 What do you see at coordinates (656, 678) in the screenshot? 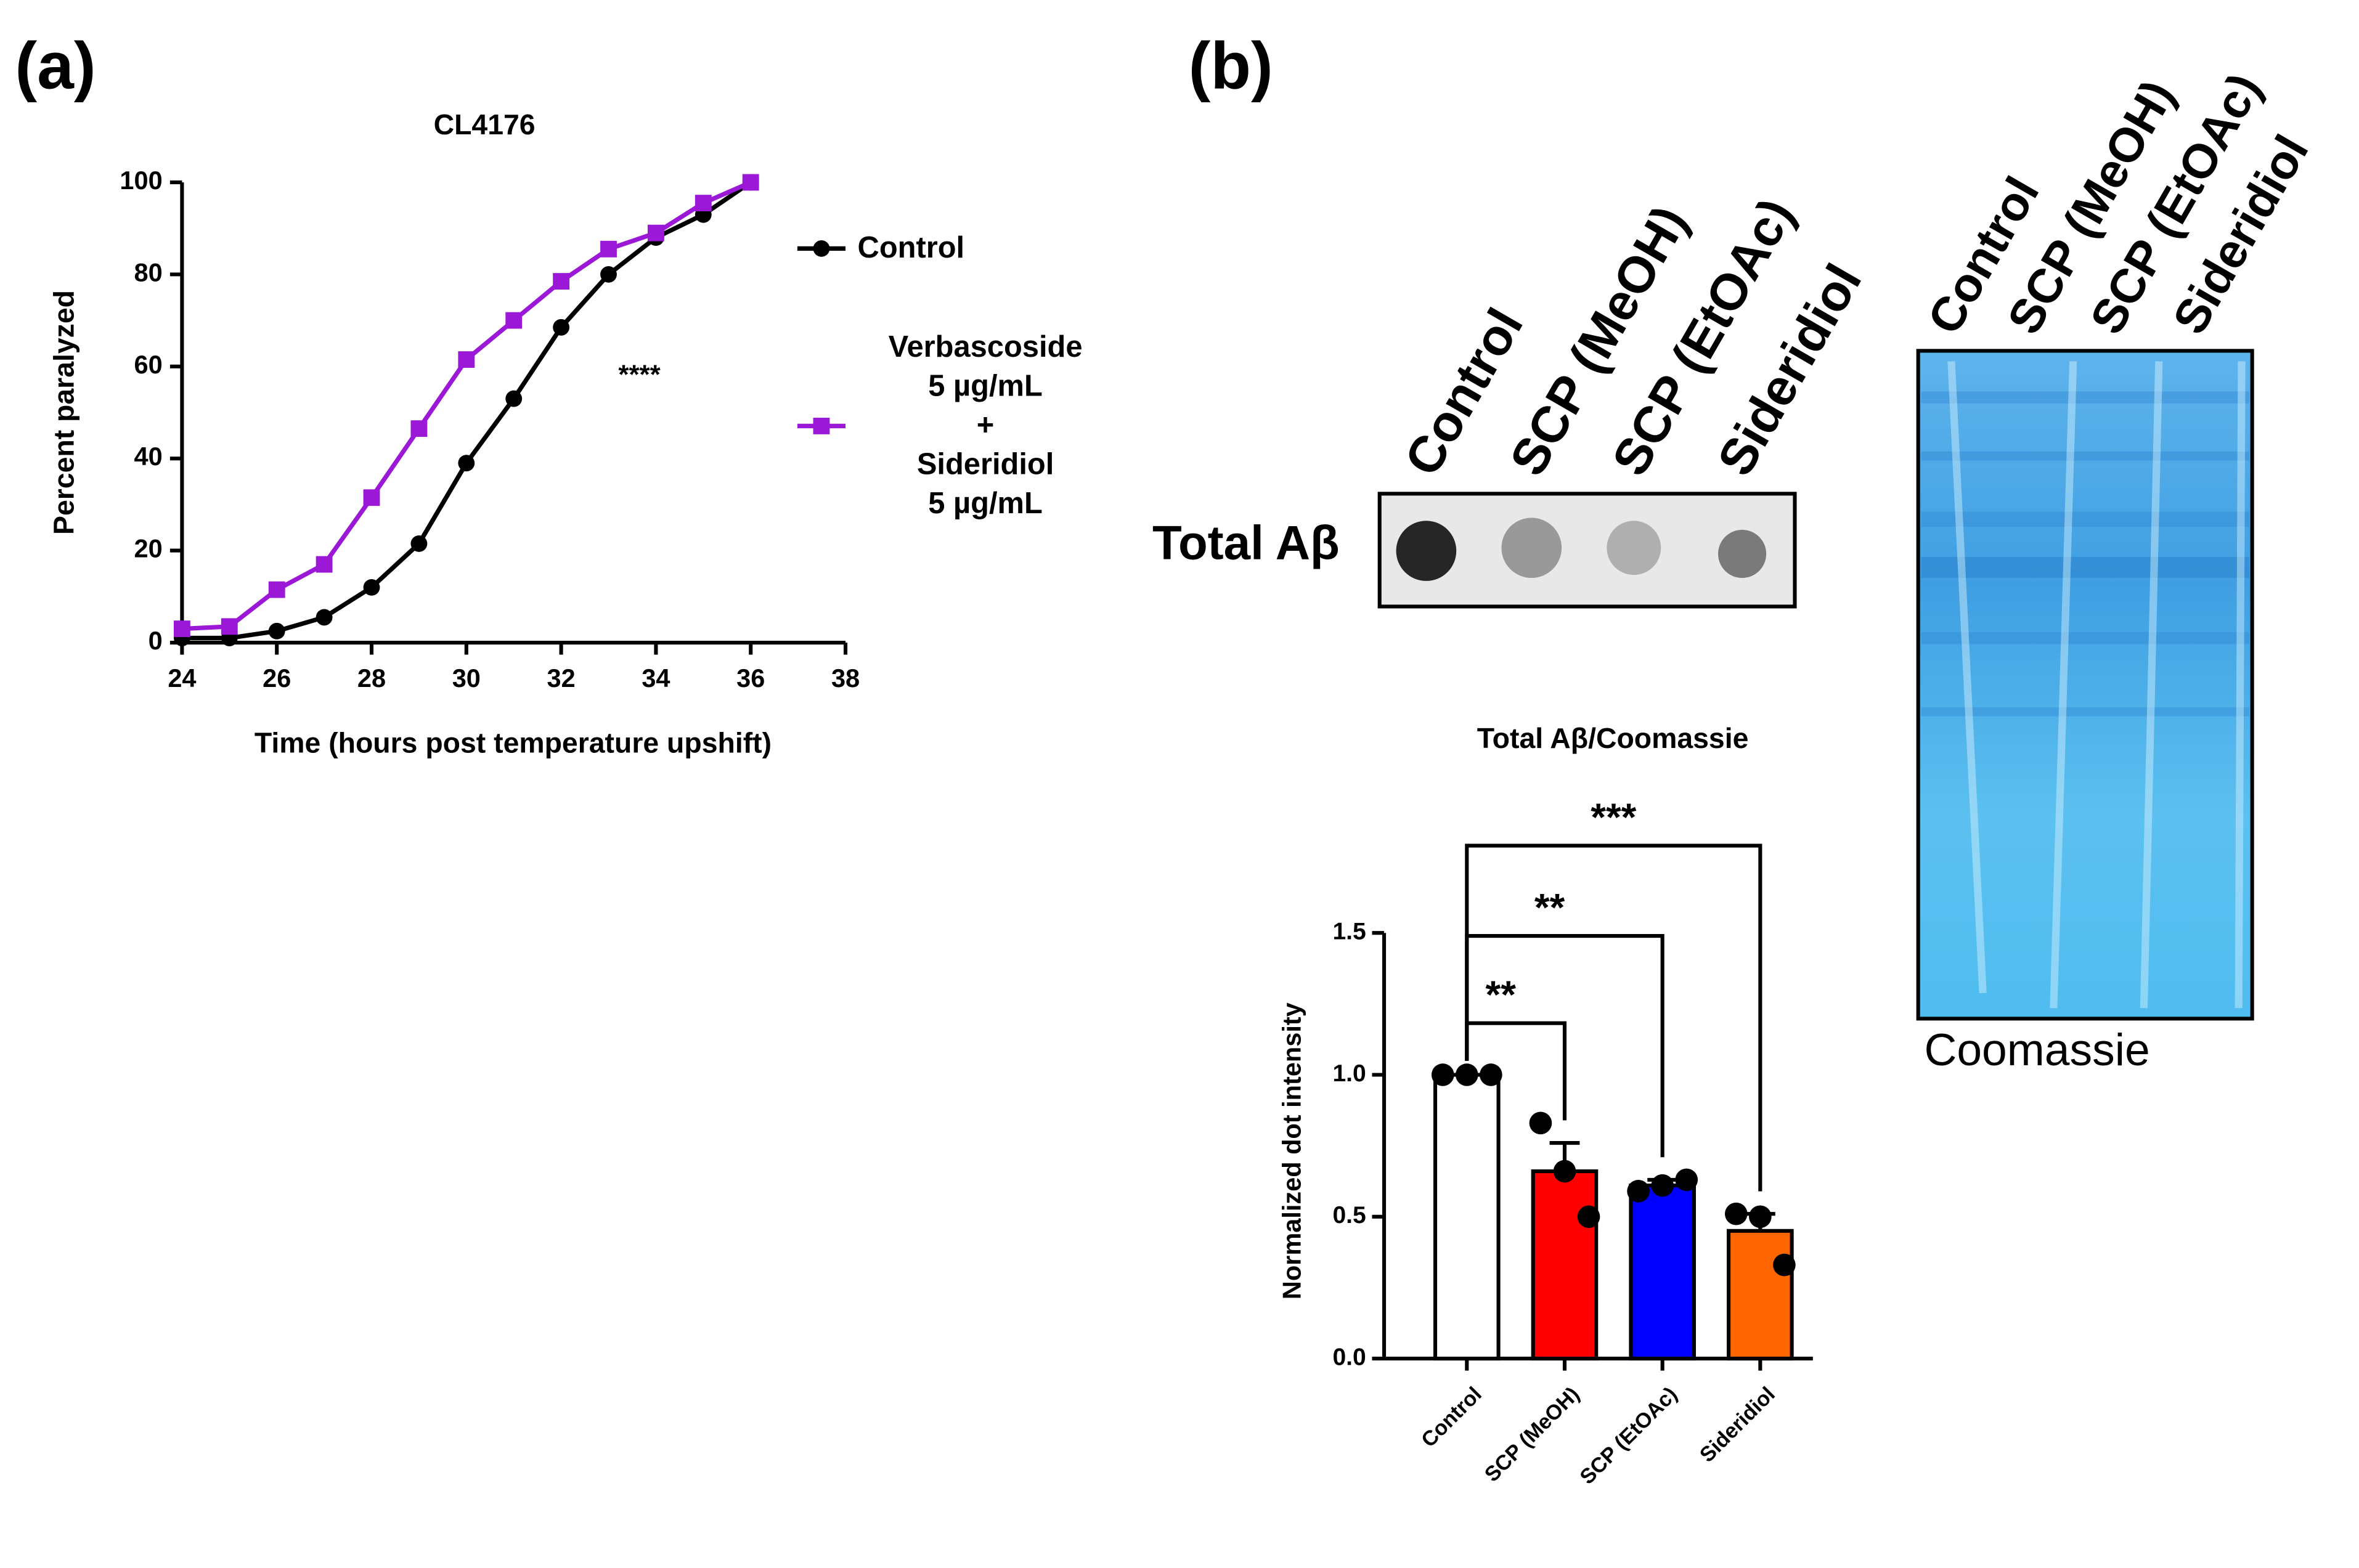
I see `x-tick-label: 34` at bounding box center [656, 678].